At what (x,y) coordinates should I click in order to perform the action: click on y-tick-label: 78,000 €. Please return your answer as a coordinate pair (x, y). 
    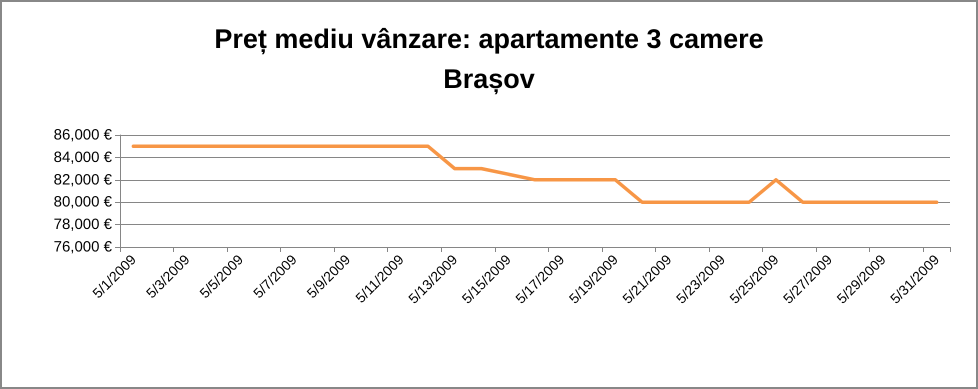
    Looking at the image, I should click on (83, 225).